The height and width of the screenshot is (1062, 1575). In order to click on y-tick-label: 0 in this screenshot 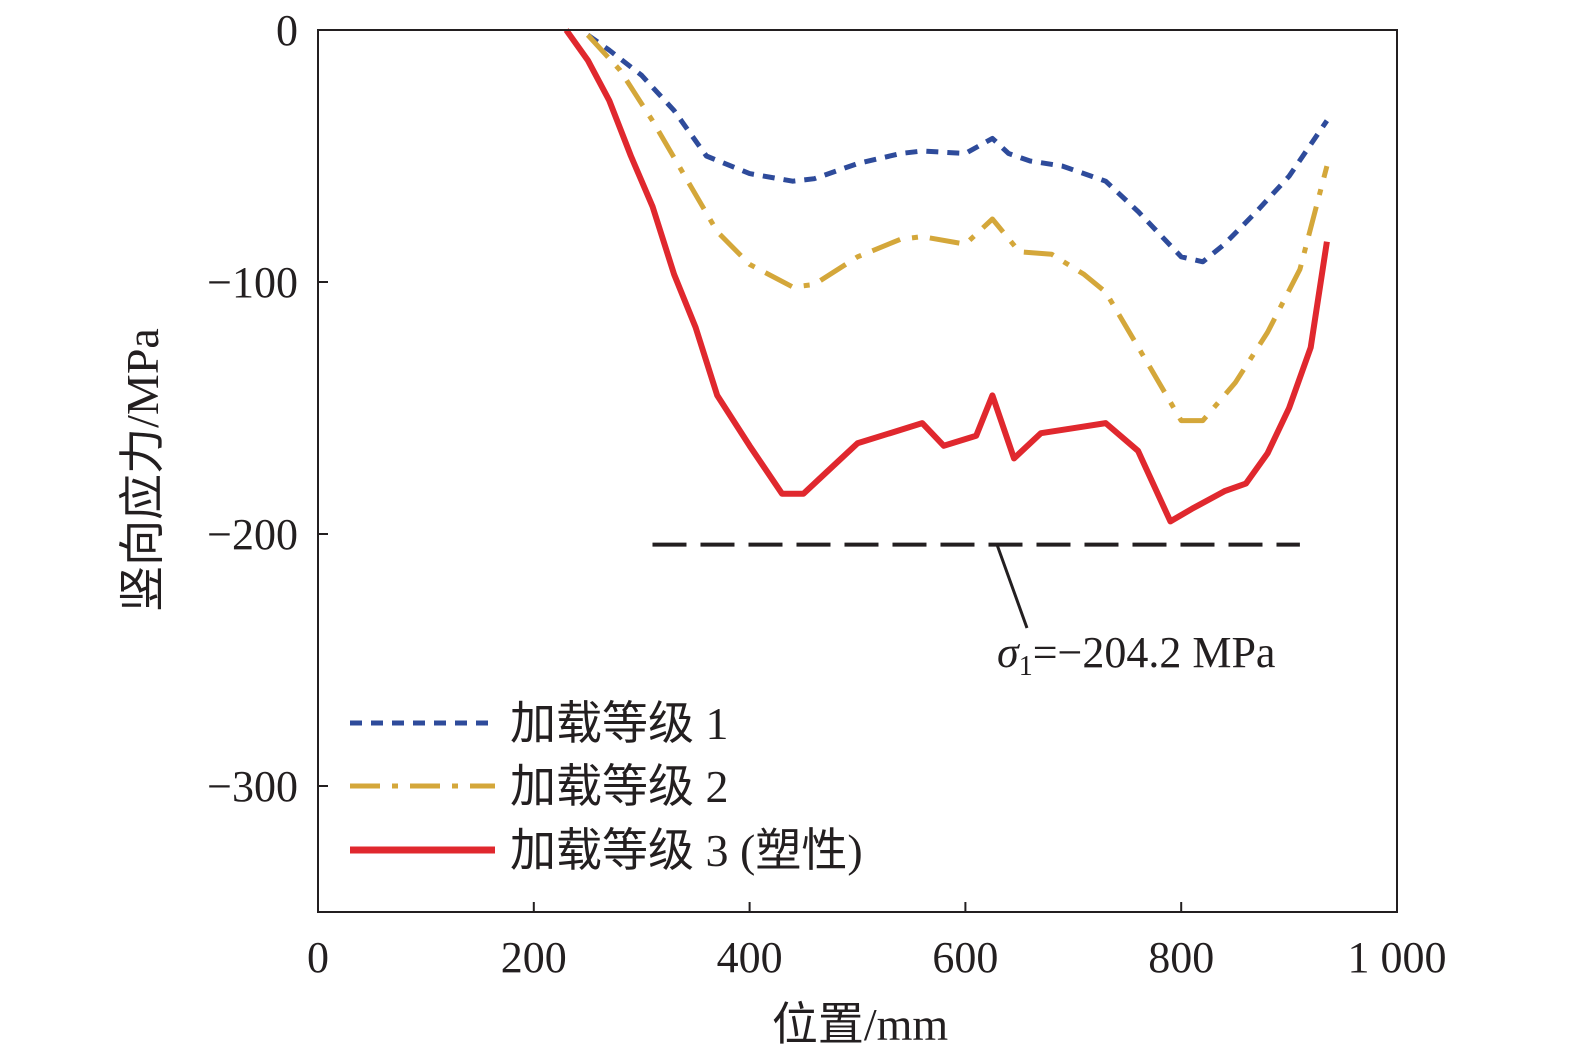, I will do `click(287, 30)`.